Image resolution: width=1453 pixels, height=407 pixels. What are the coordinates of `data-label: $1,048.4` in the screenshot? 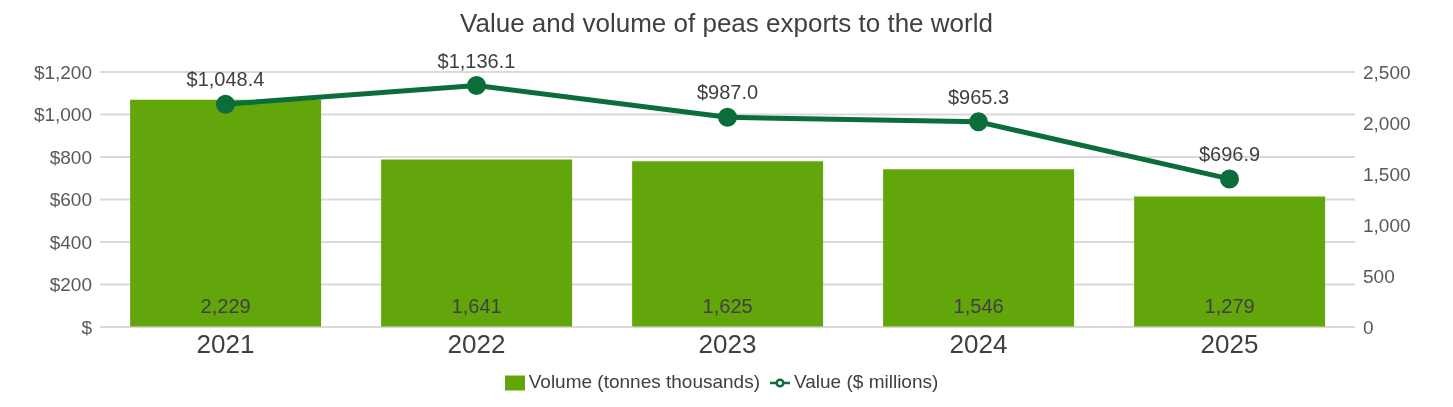 It's located at (225, 79).